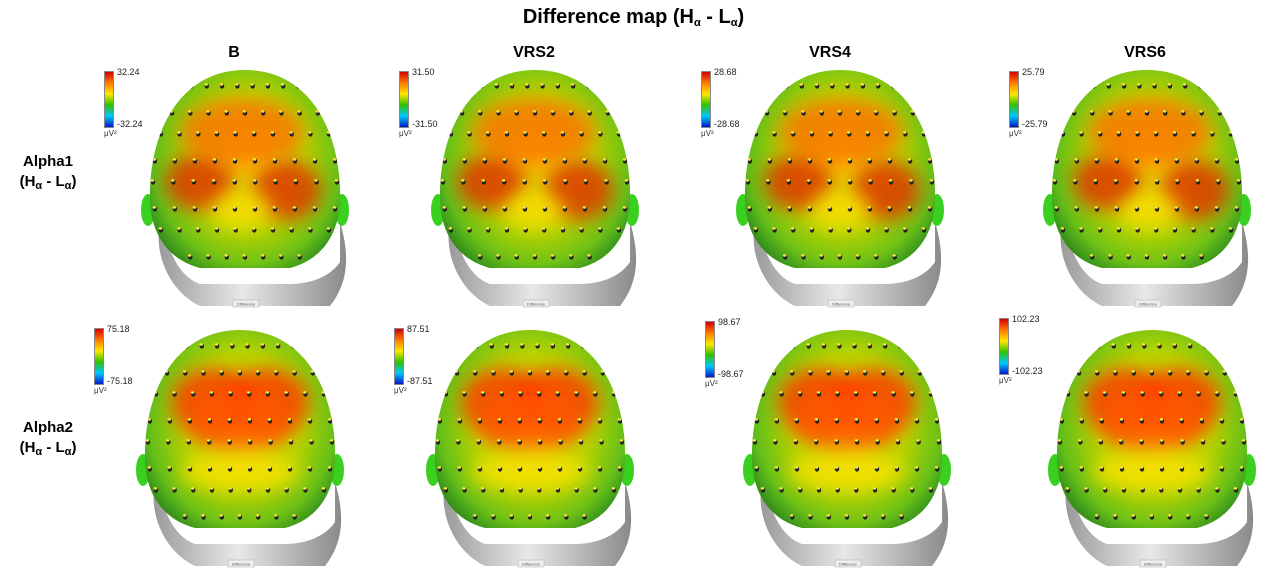 The image size is (1267, 580). What do you see at coordinates (534, 52) in the screenshot?
I see `column-label-vrs2: VRS2` at bounding box center [534, 52].